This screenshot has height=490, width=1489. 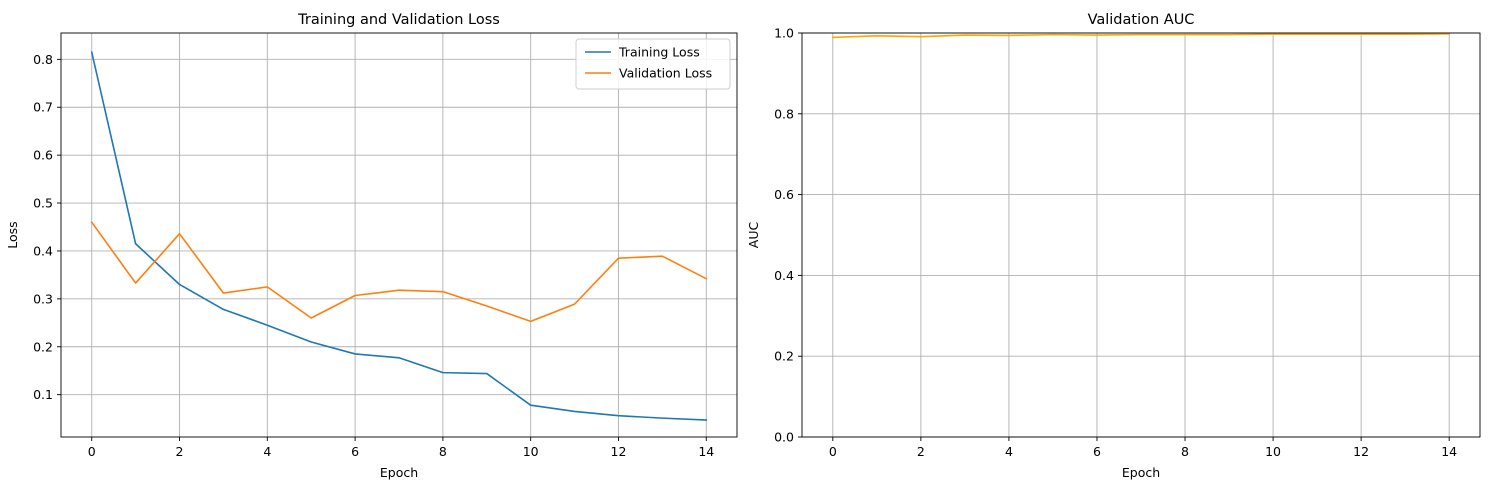 I want to click on chart-title: Training and Validation Loss, so click(x=398, y=20).